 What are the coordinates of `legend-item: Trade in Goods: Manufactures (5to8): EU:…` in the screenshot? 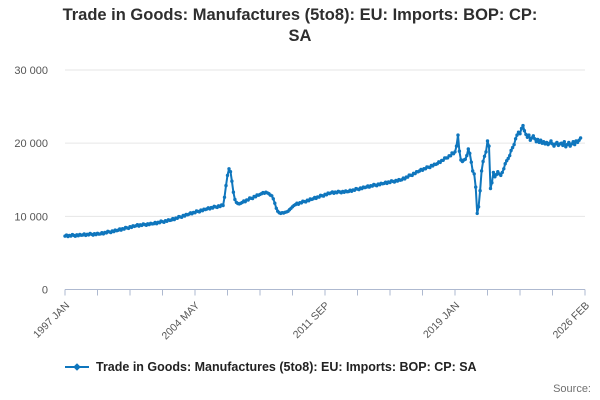 It's located at (270, 367).